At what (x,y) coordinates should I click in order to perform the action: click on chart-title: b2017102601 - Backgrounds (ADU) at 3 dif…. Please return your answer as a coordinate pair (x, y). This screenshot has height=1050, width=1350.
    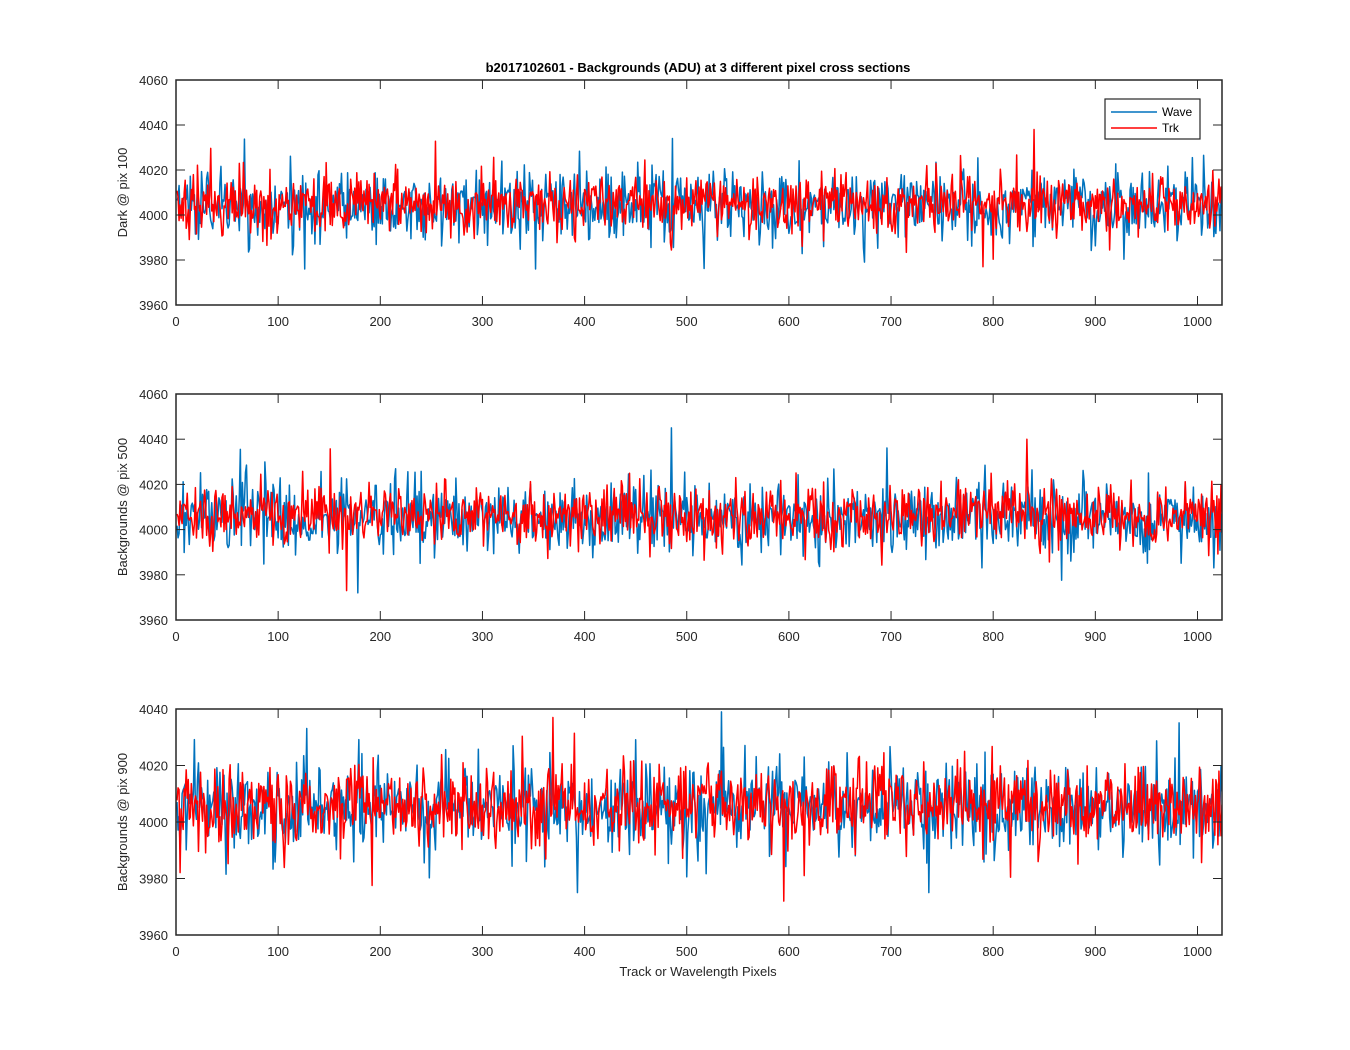
    Looking at the image, I should click on (698, 67).